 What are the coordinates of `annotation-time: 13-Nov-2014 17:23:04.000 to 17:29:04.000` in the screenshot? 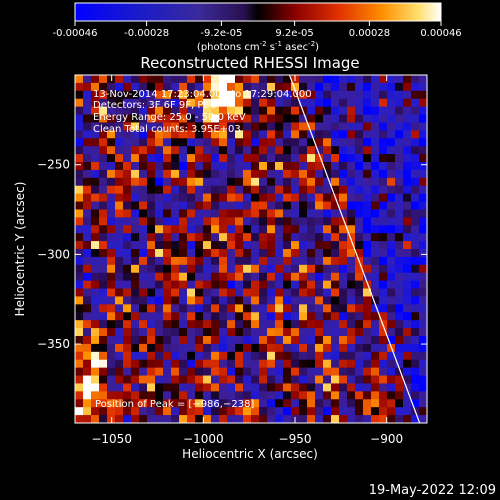 It's located at (202, 94).